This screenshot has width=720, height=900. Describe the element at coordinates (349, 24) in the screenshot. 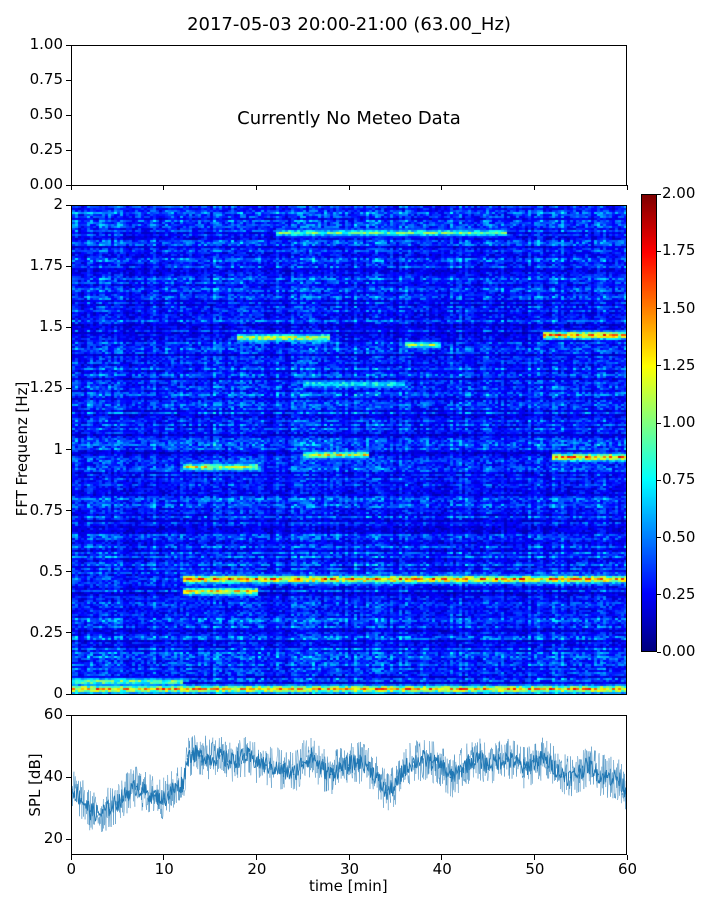

I see `figure-title: 2017-05-03 20:00-21:00 (63.00_Hz)` at that location.